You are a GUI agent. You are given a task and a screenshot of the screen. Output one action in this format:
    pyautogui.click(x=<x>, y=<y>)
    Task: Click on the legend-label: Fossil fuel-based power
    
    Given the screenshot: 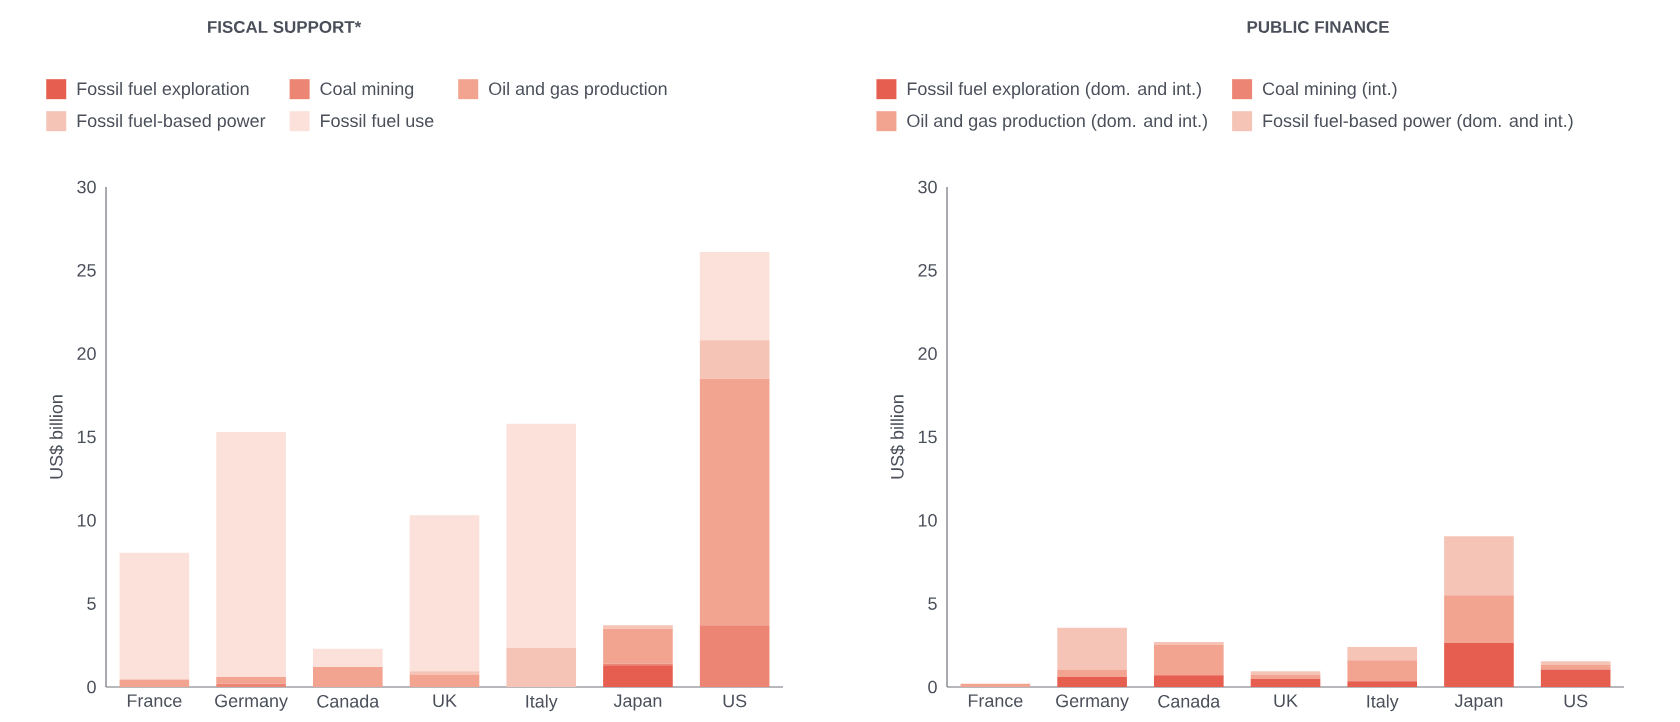 What is the action you would take?
    pyautogui.click(x=171, y=122)
    